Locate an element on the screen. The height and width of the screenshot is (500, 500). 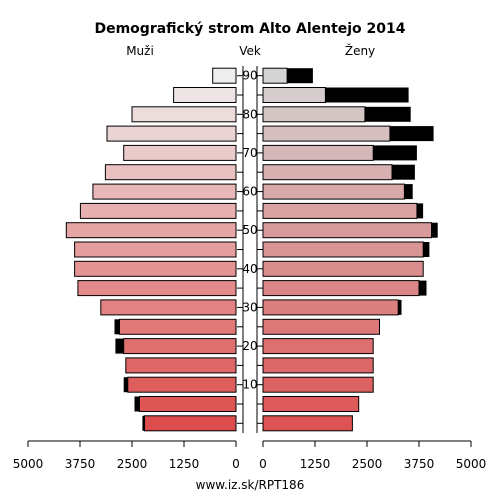
female-bar-90+ is located at coordinates (275, 75).